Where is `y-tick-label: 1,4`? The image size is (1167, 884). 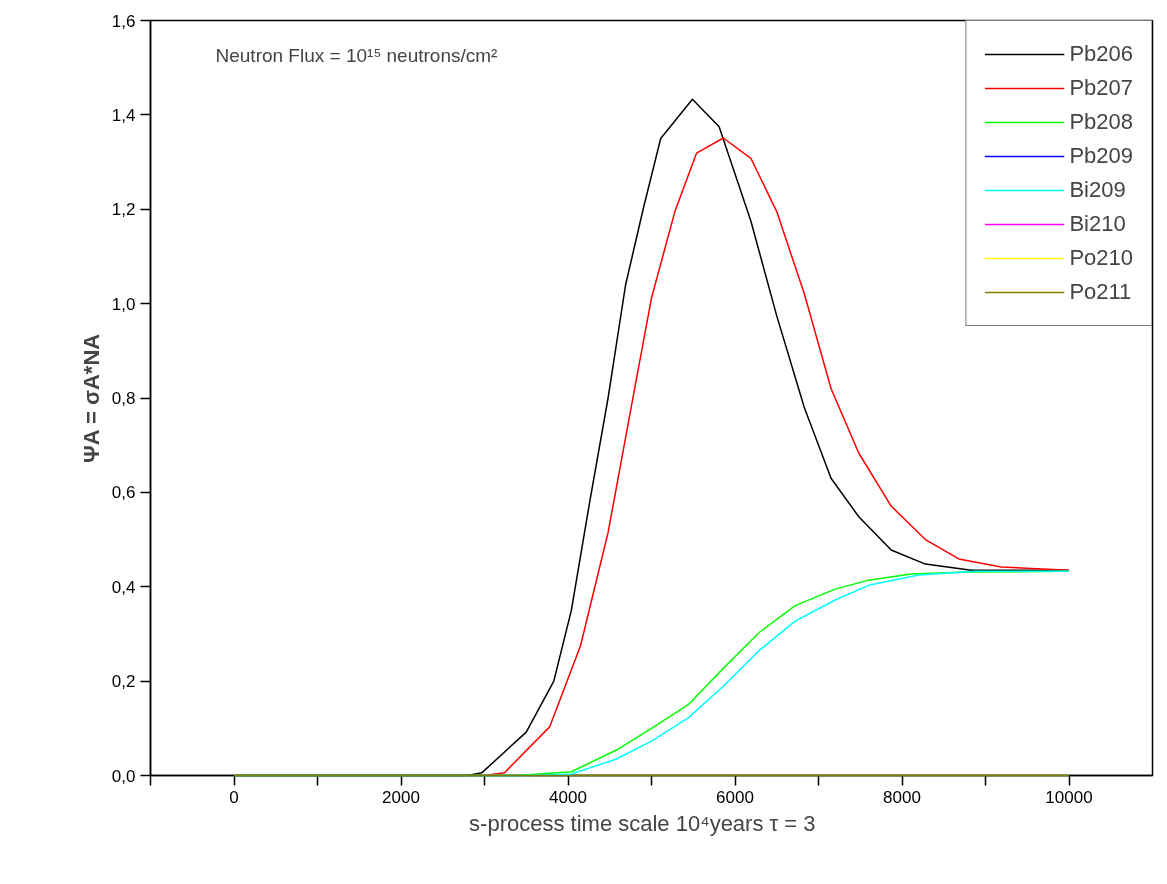 y-tick-label: 1,4 is located at coordinates (123, 115).